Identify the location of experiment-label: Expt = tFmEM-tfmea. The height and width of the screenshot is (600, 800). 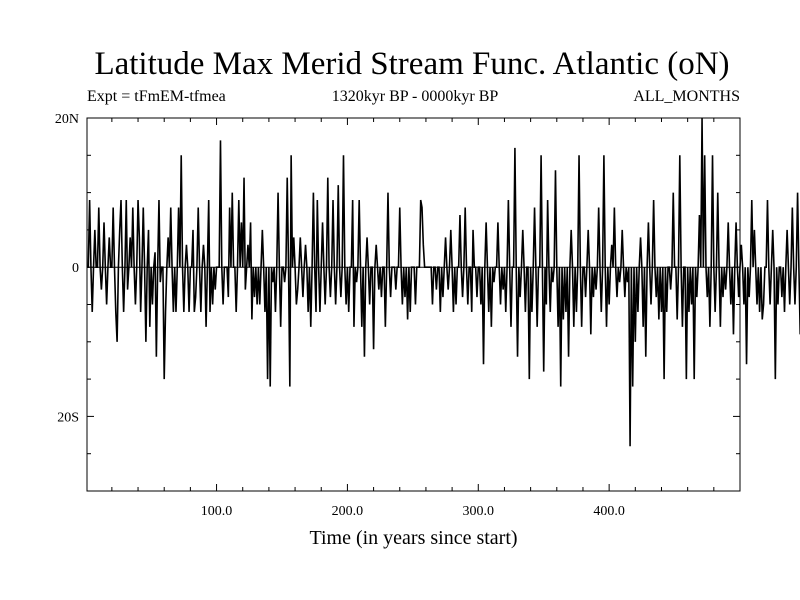
(156, 96).